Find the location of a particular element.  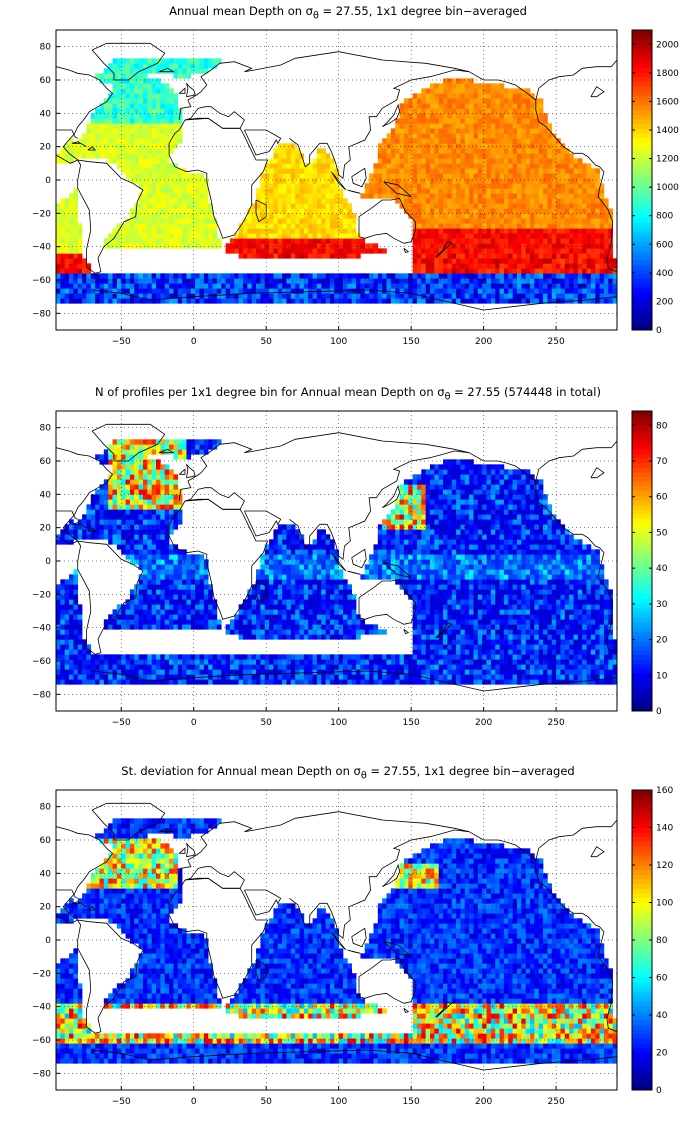

colorbar-tick-label: 1800 is located at coordinates (667, 74).